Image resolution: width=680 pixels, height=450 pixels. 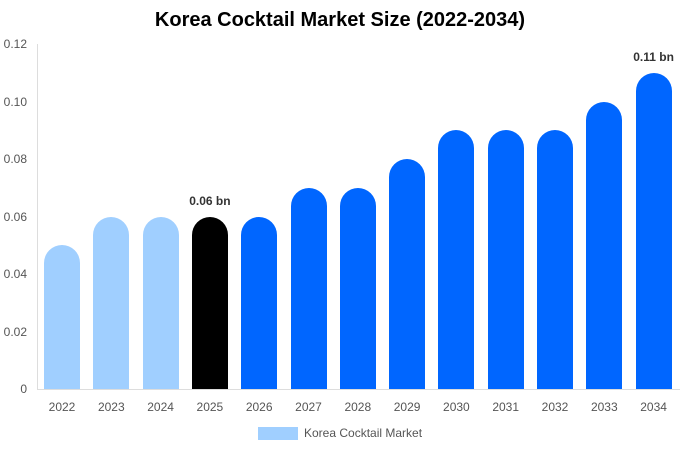 What do you see at coordinates (407, 407) in the screenshot?
I see `x-tick-label: 2029` at bounding box center [407, 407].